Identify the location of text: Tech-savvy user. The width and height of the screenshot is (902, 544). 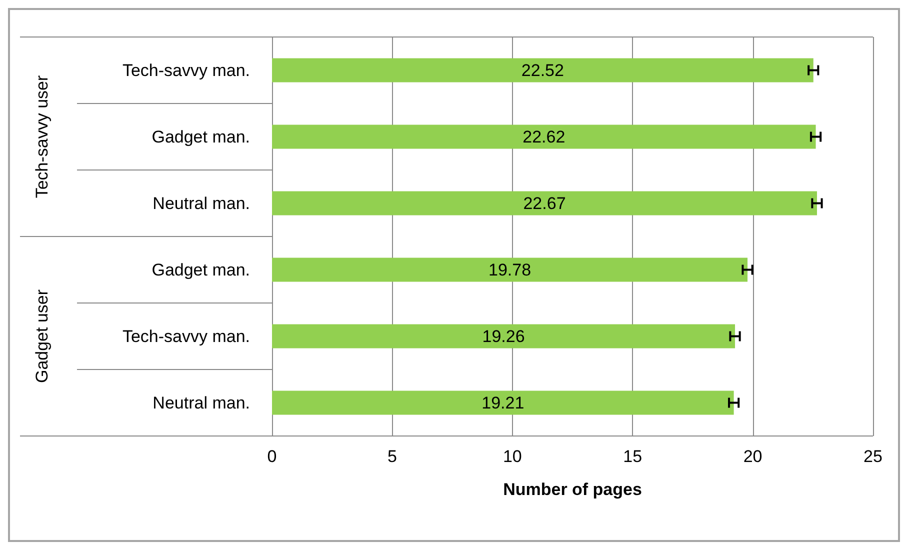
(42, 136).